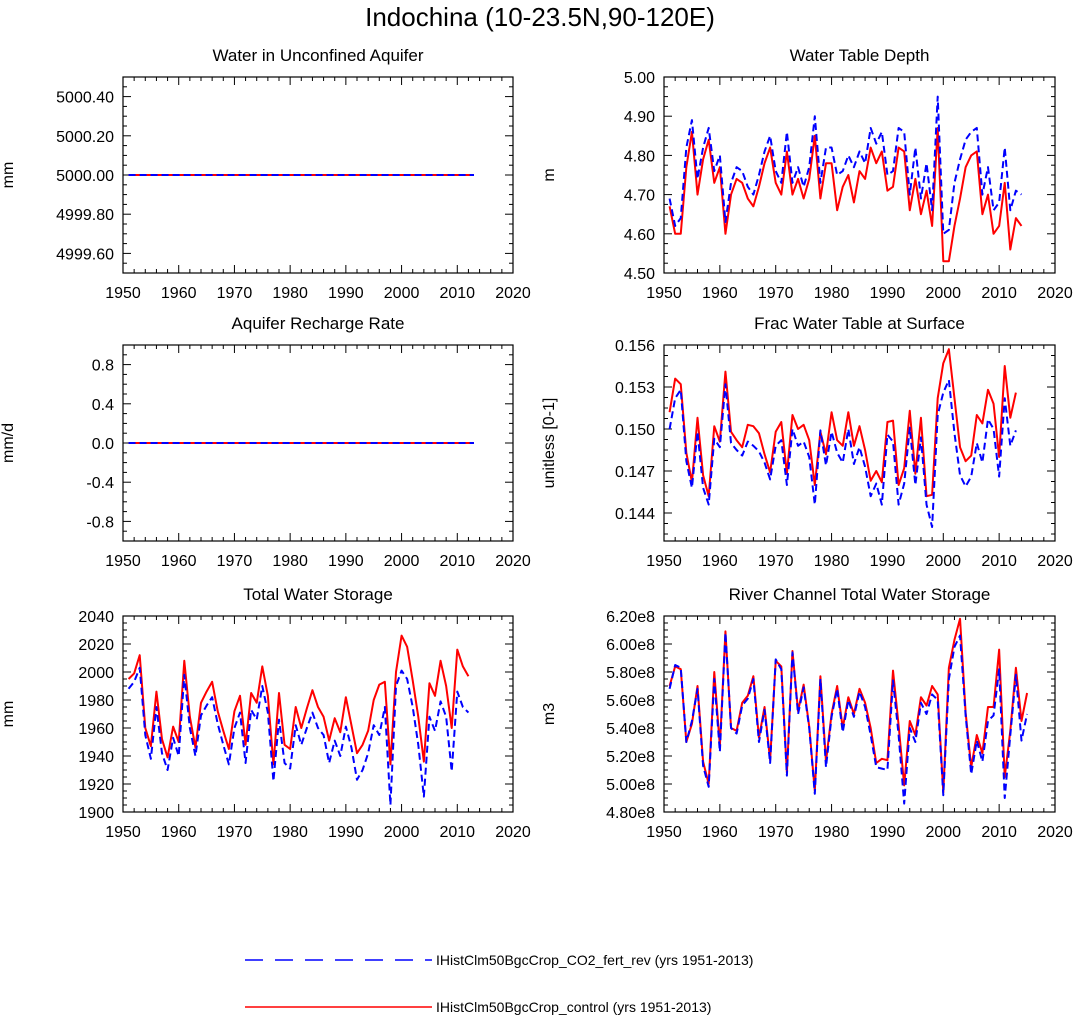 The height and width of the screenshot is (1018, 1080). What do you see at coordinates (85, 215) in the screenshot?
I see `y-tick-label: 4999.80` at bounding box center [85, 215].